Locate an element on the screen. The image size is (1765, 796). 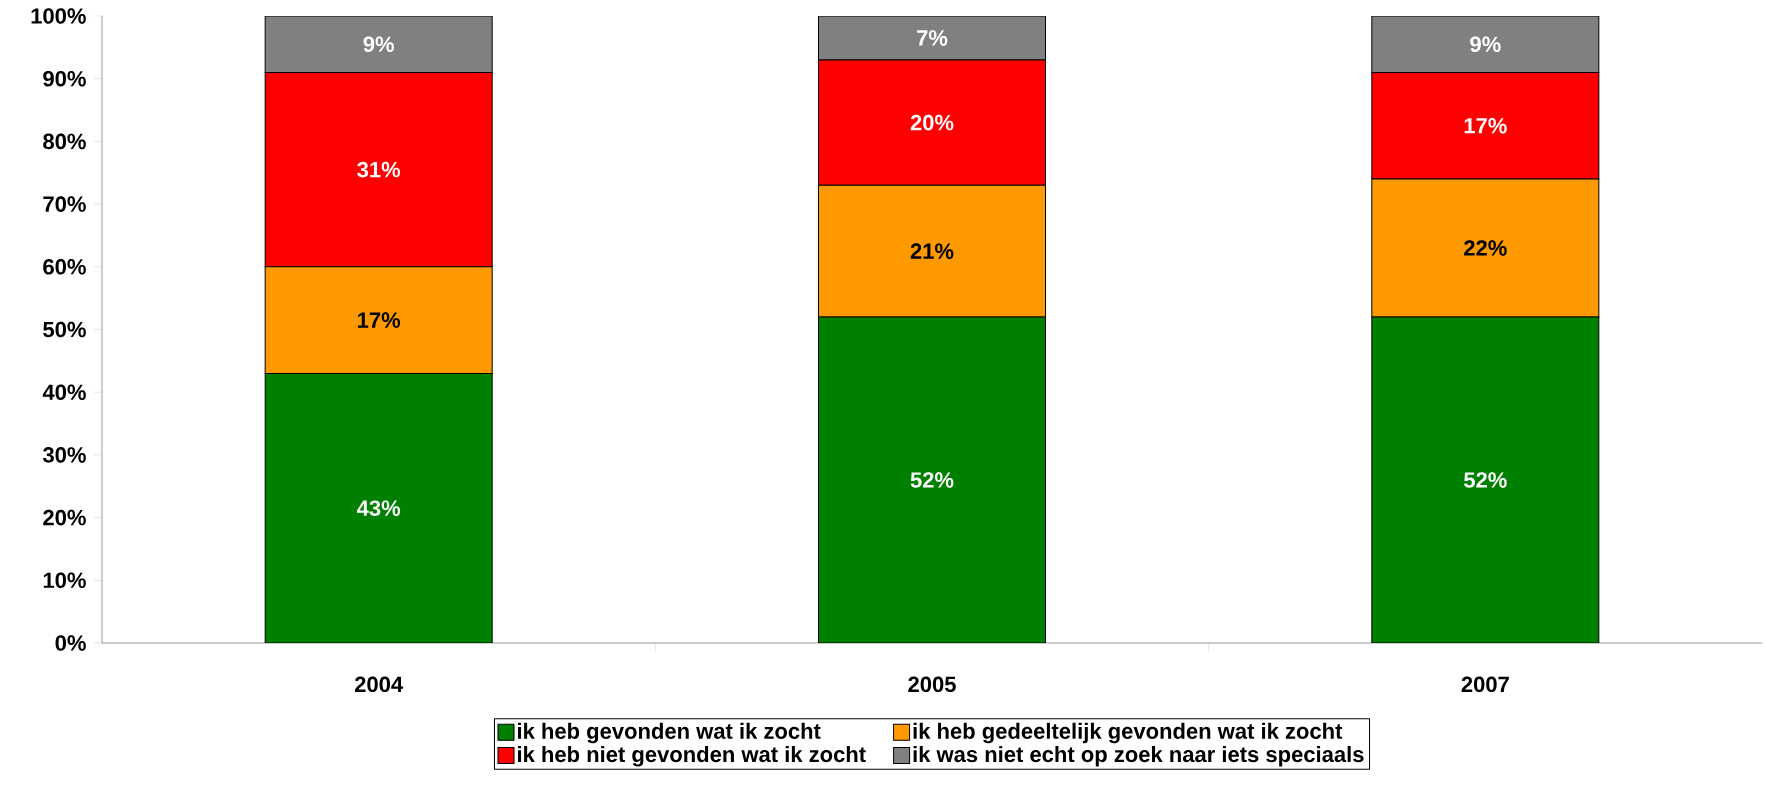
y-tick-label: 70% is located at coordinates (64, 204).